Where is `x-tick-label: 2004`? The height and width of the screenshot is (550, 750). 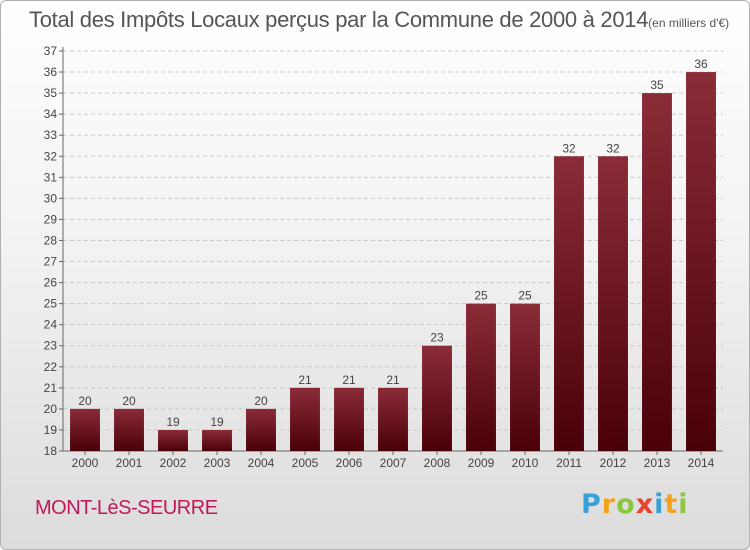
x-tick-label: 2004 is located at coordinates (261, 463).